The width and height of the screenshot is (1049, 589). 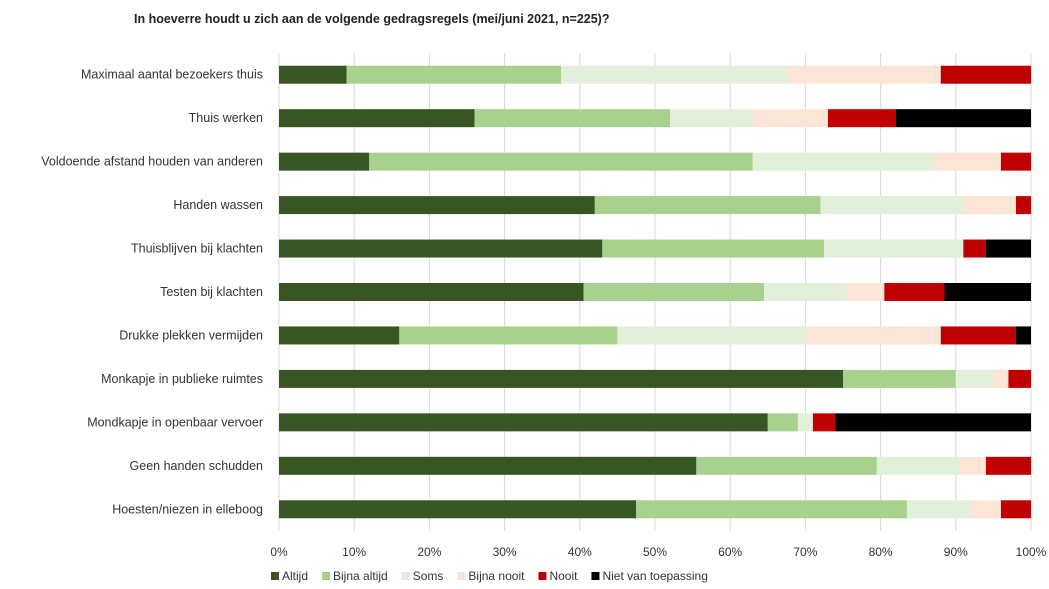 I want to click on x-tick-label: 100%, so click(x=1031, y=552).